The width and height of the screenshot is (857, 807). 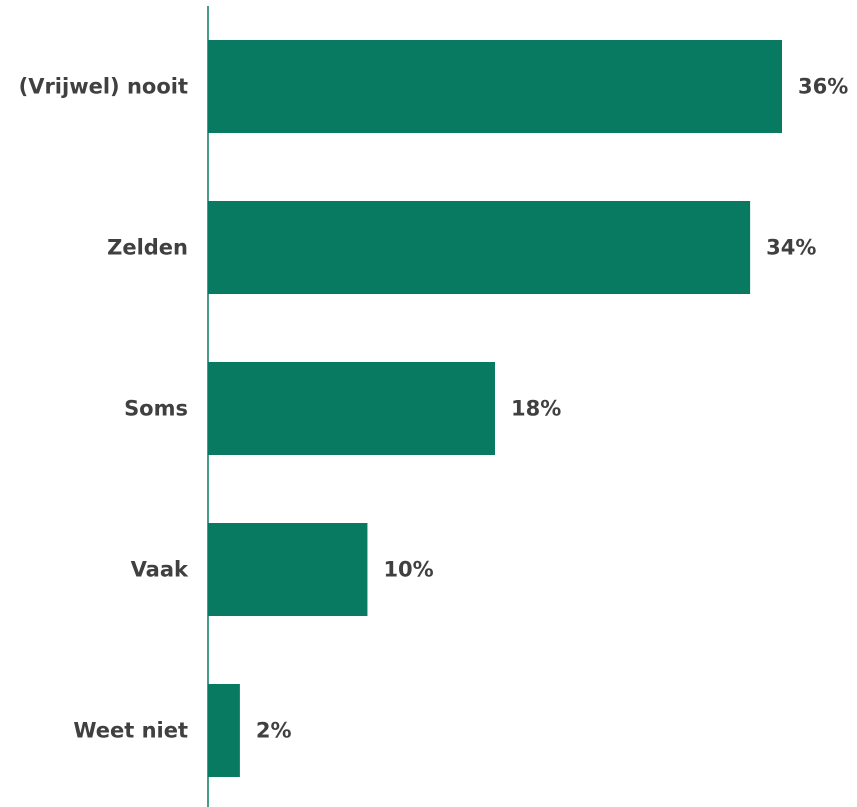 I want to click on category-label-3: Vaak, so click(x=160, y=570).